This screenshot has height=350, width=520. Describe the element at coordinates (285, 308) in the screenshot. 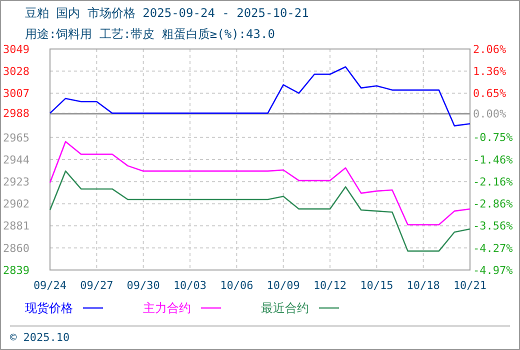

I see `legend-label: 最近合约` at that location.